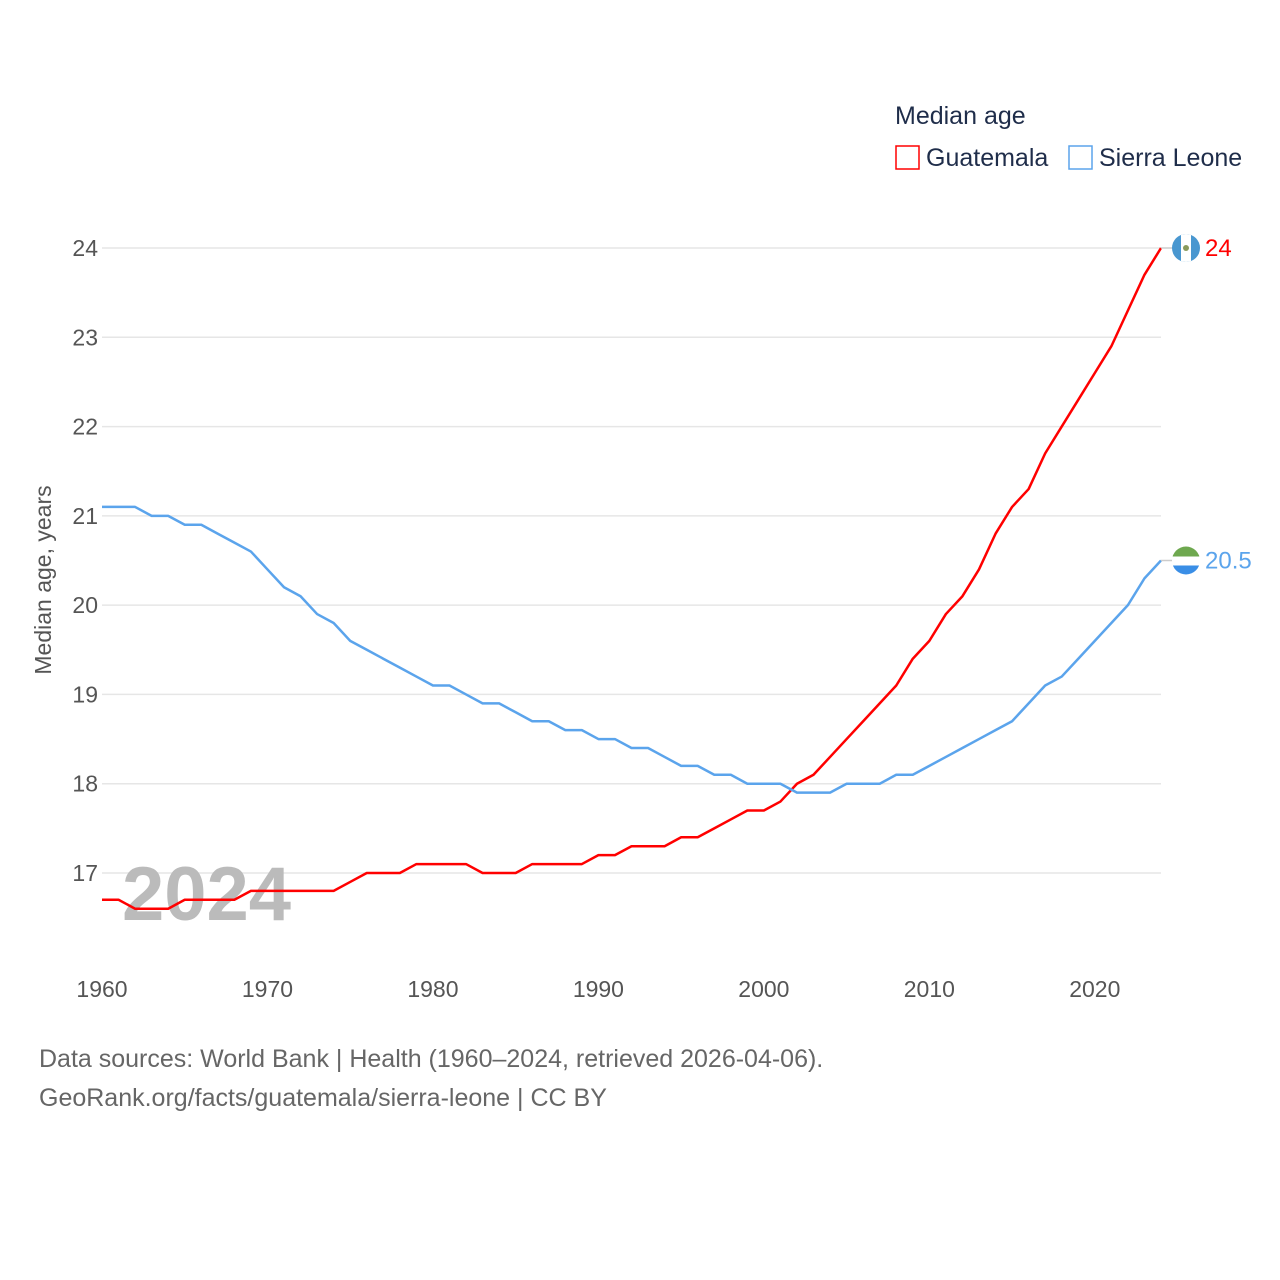 The height and width of the screenshot is (1280, 1280). I want to click on year-watermark: 2024, so click(206, 894).